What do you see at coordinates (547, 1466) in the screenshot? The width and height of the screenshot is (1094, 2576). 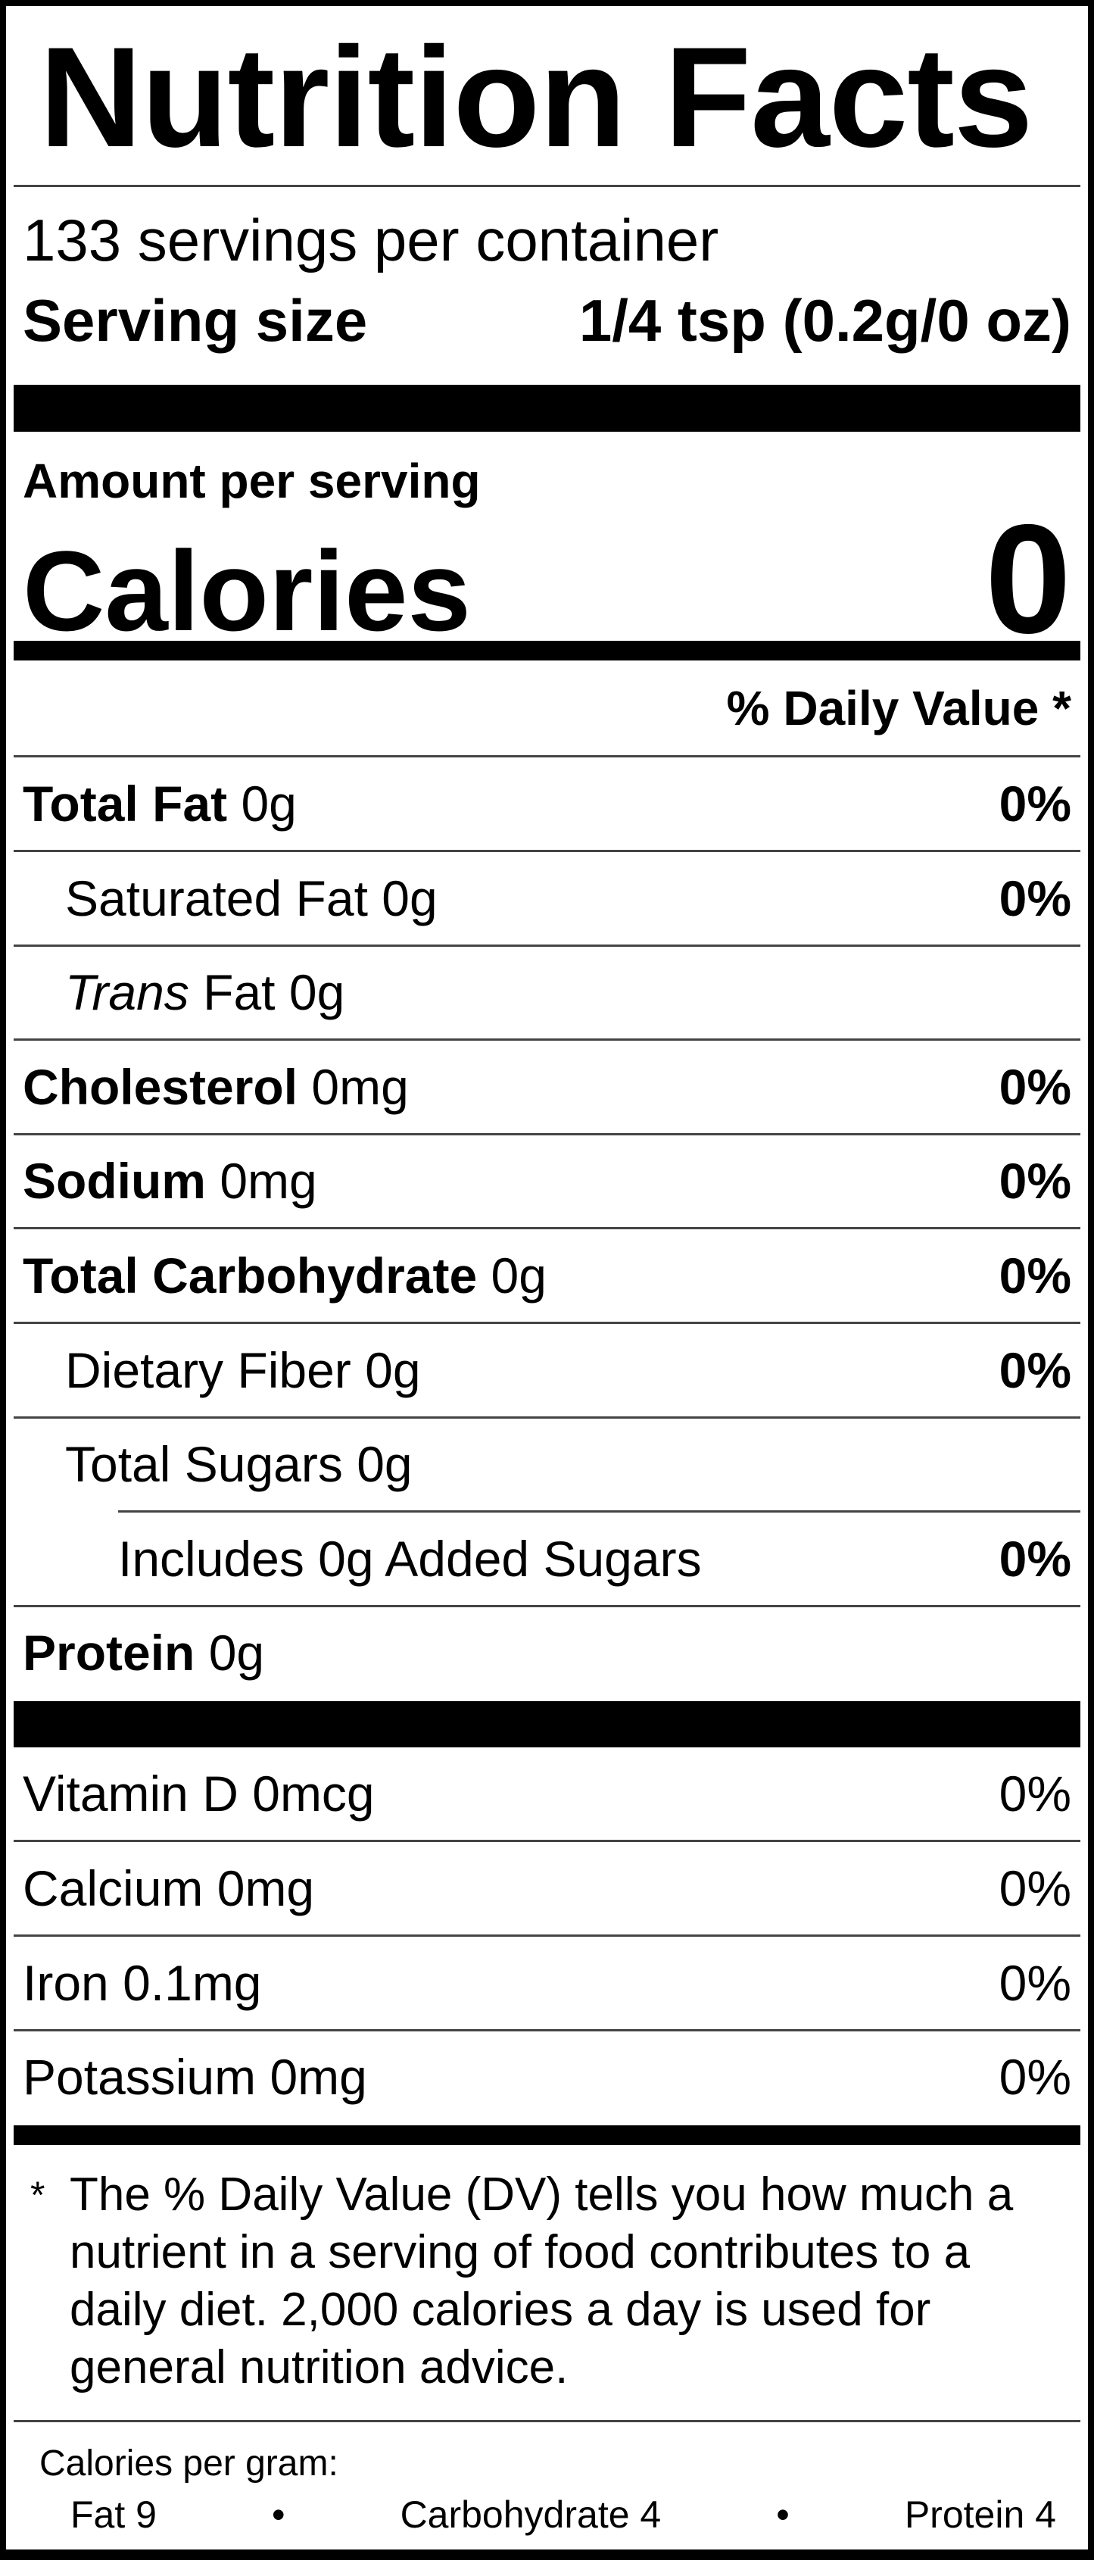 I see `nutrient-row: Total Sugars 0g` at bounding box center [547, 1466].